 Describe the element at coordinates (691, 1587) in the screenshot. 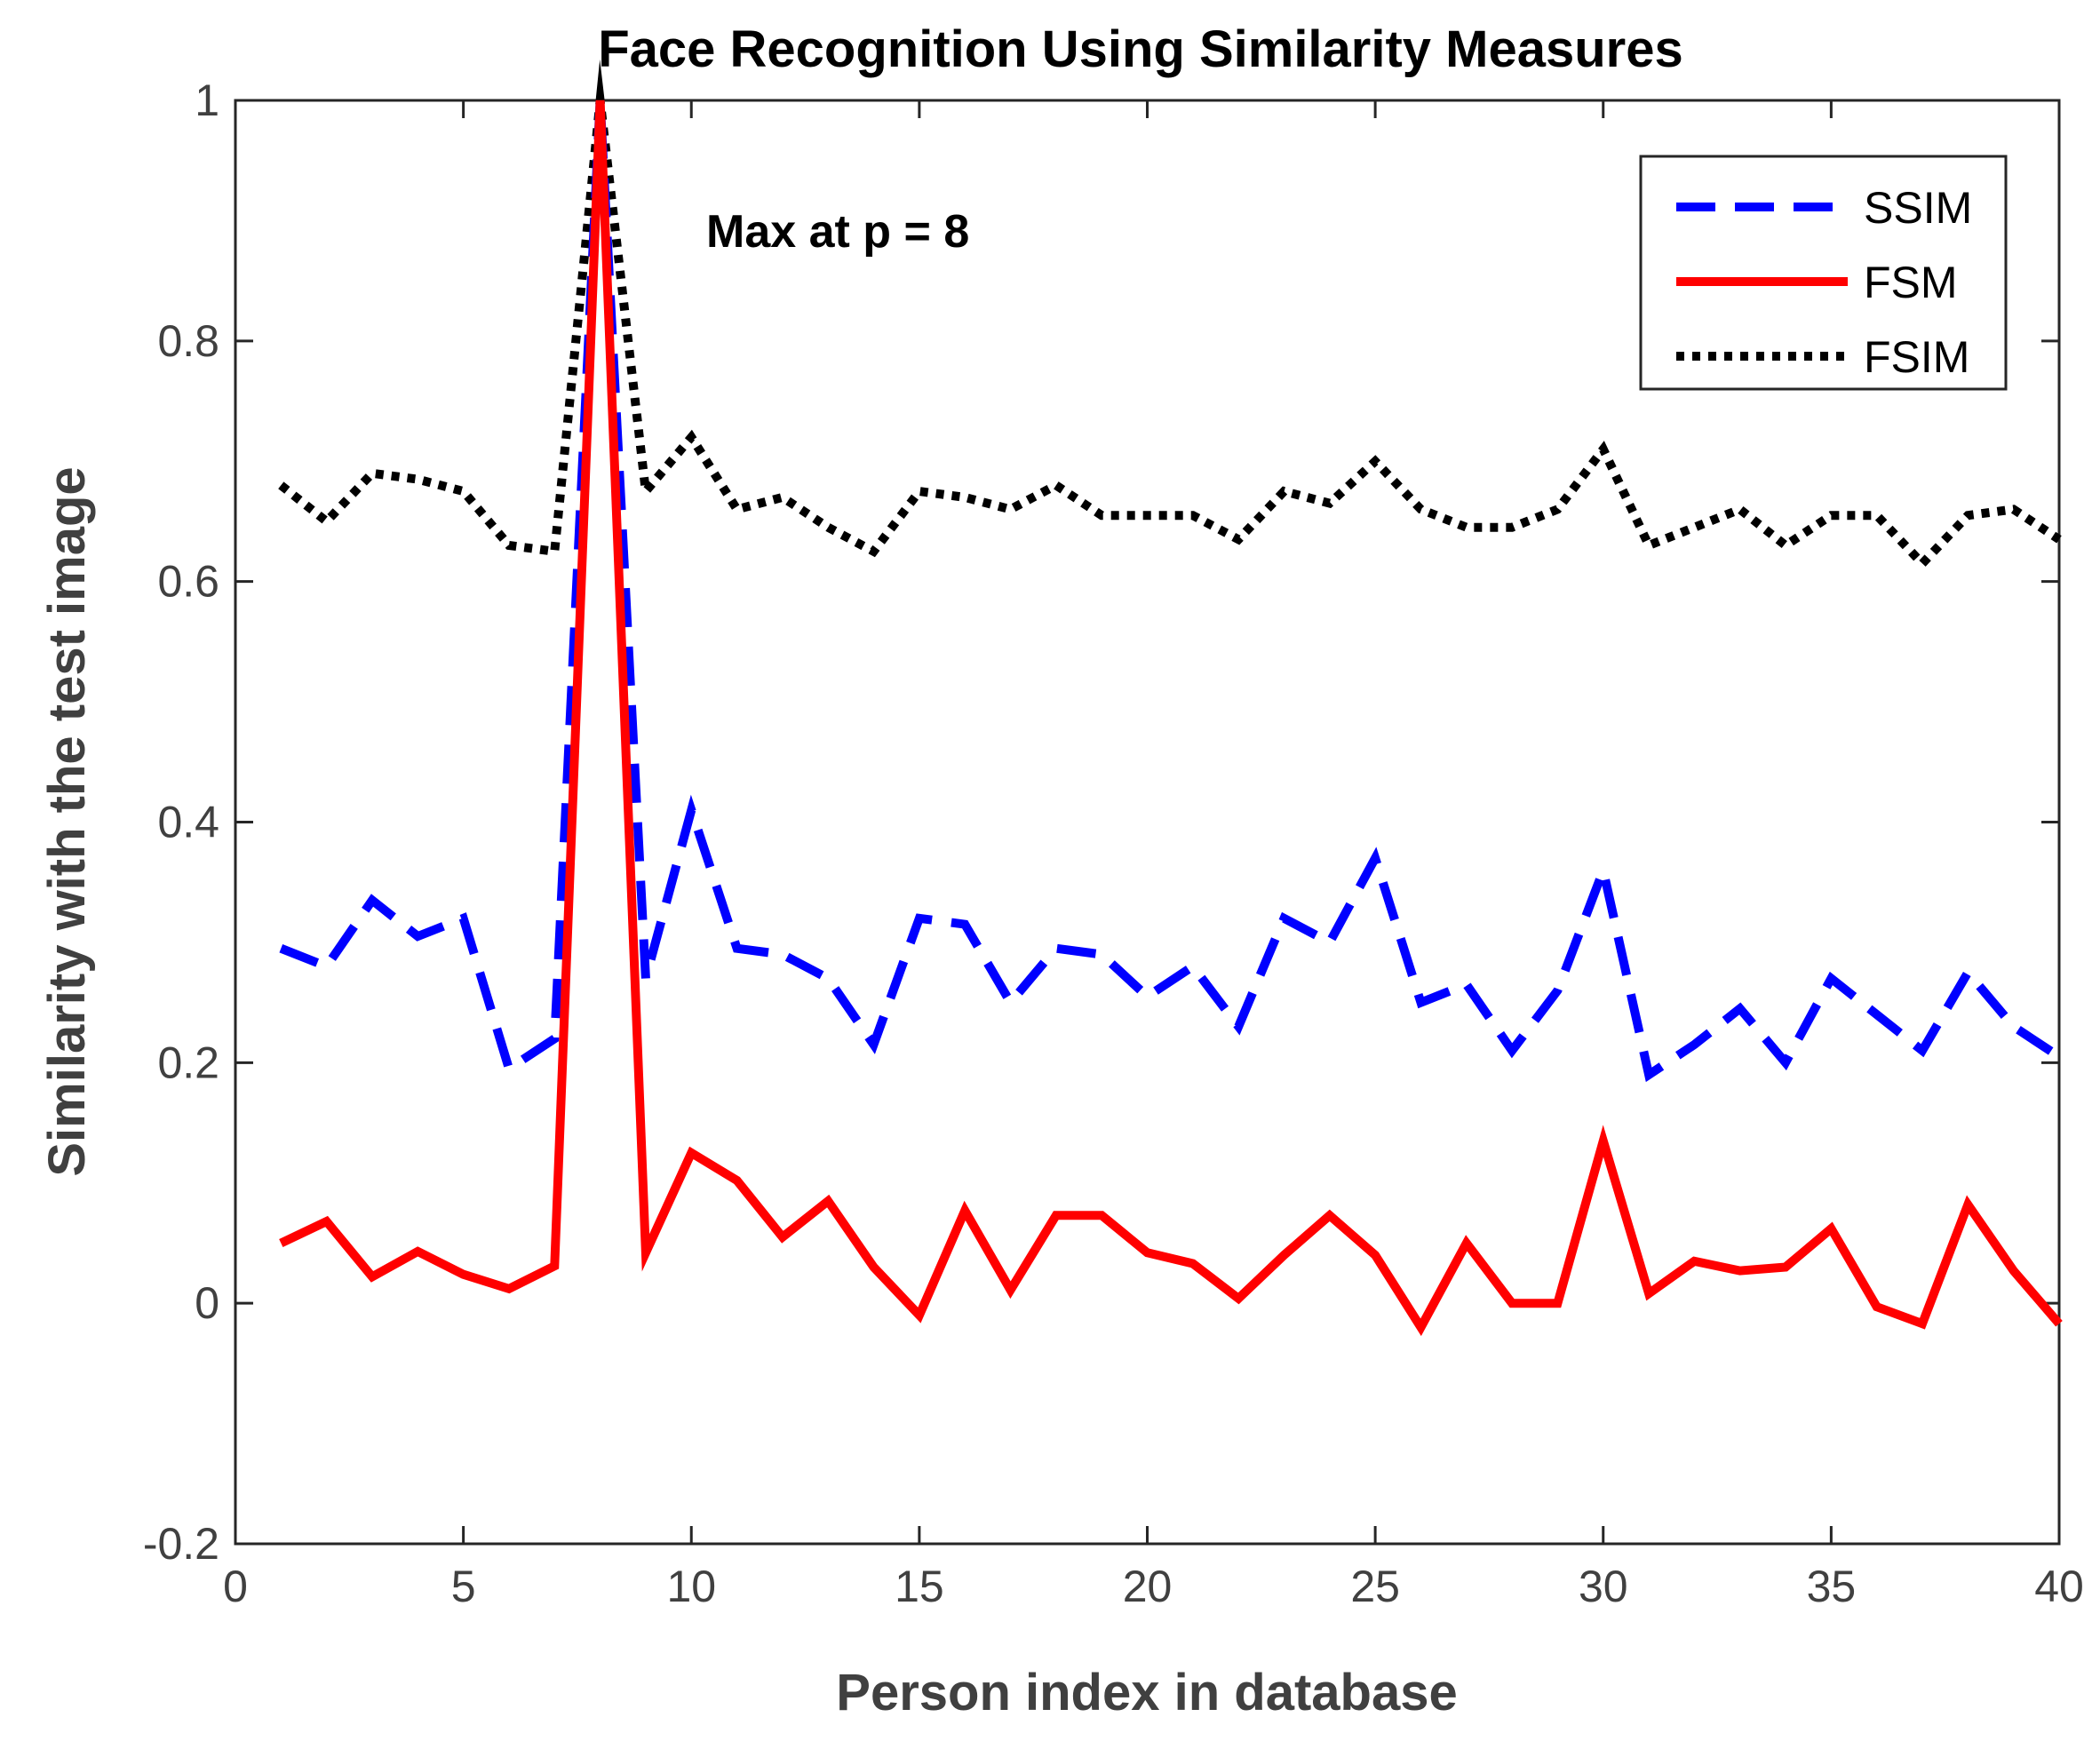

I see `x-tick-label: 10` at that location.